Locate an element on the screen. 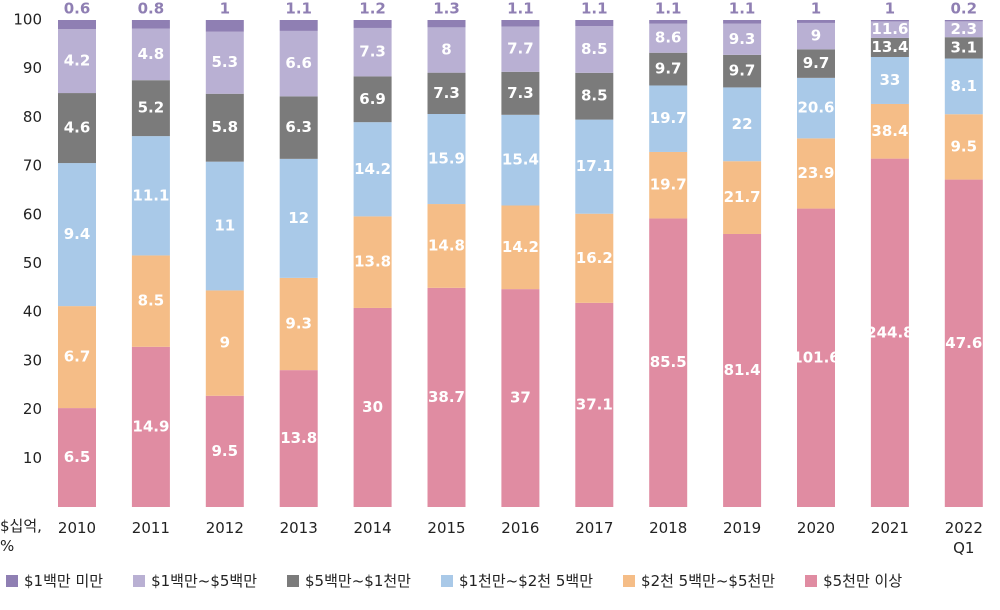  data-label: 14.9 is located at coordinates (150, 426).